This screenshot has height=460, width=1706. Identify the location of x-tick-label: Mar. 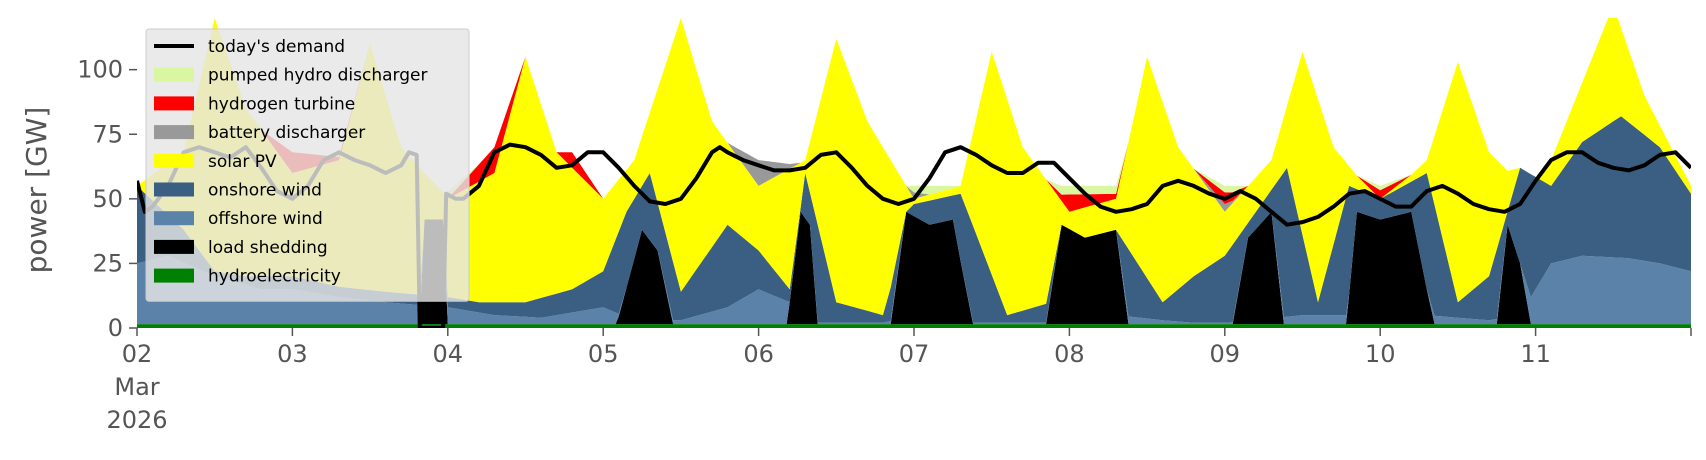
(136, 387).